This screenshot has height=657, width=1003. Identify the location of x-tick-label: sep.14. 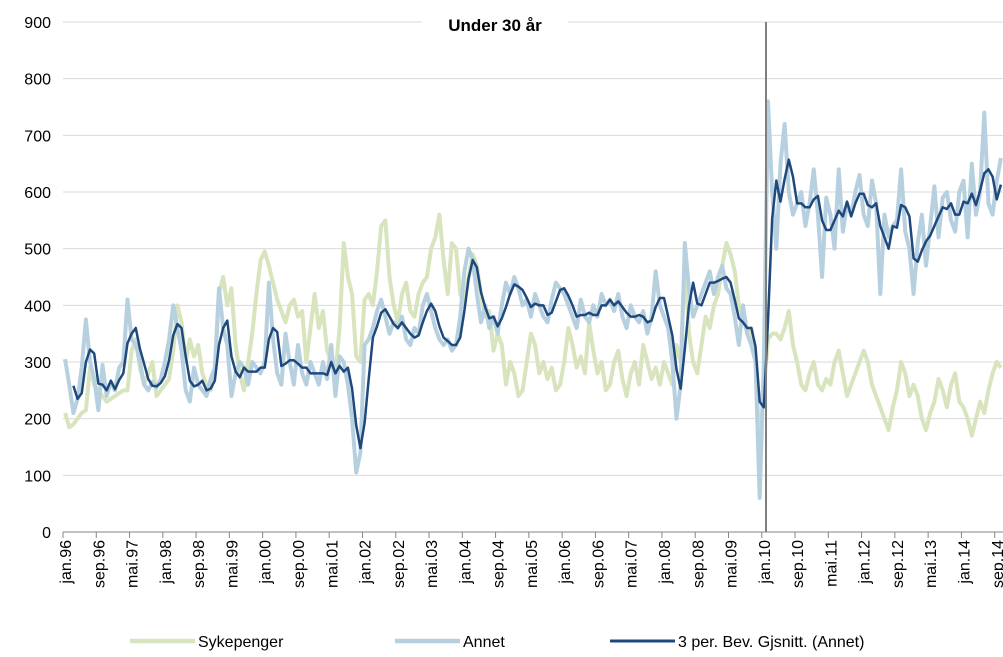
(996, 564).